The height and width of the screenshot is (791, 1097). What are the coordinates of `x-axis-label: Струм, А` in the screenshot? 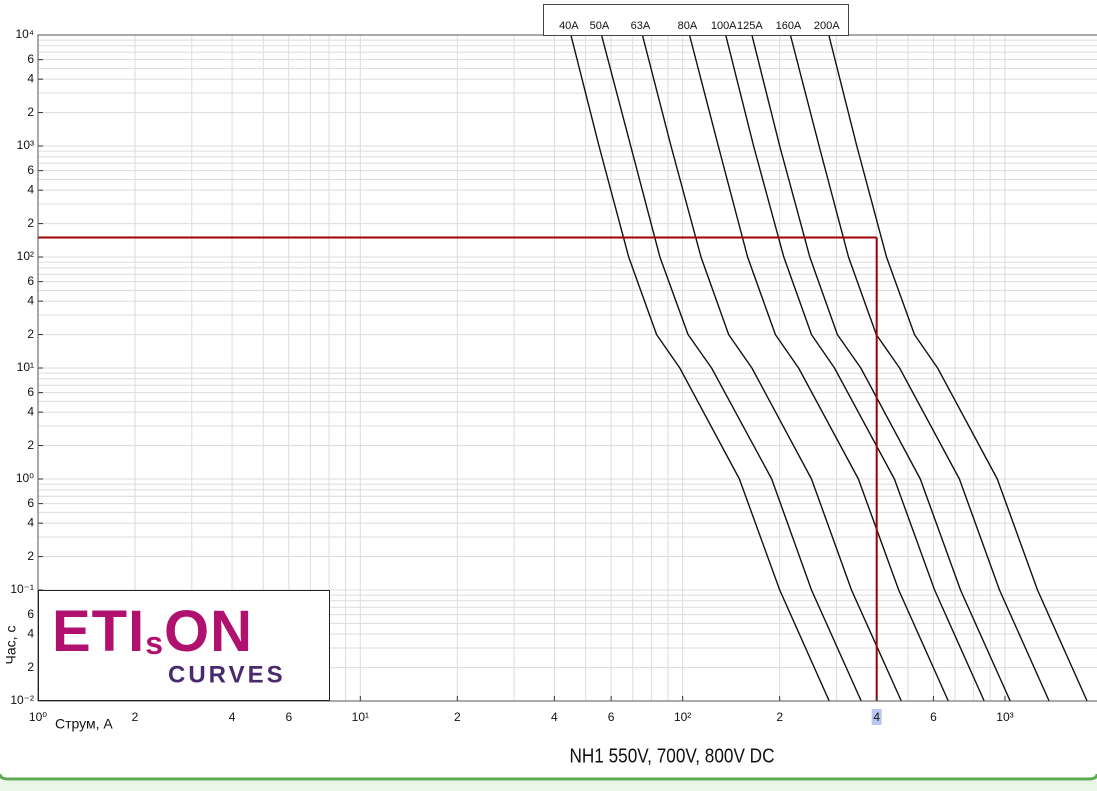 It's located at (84, 724).